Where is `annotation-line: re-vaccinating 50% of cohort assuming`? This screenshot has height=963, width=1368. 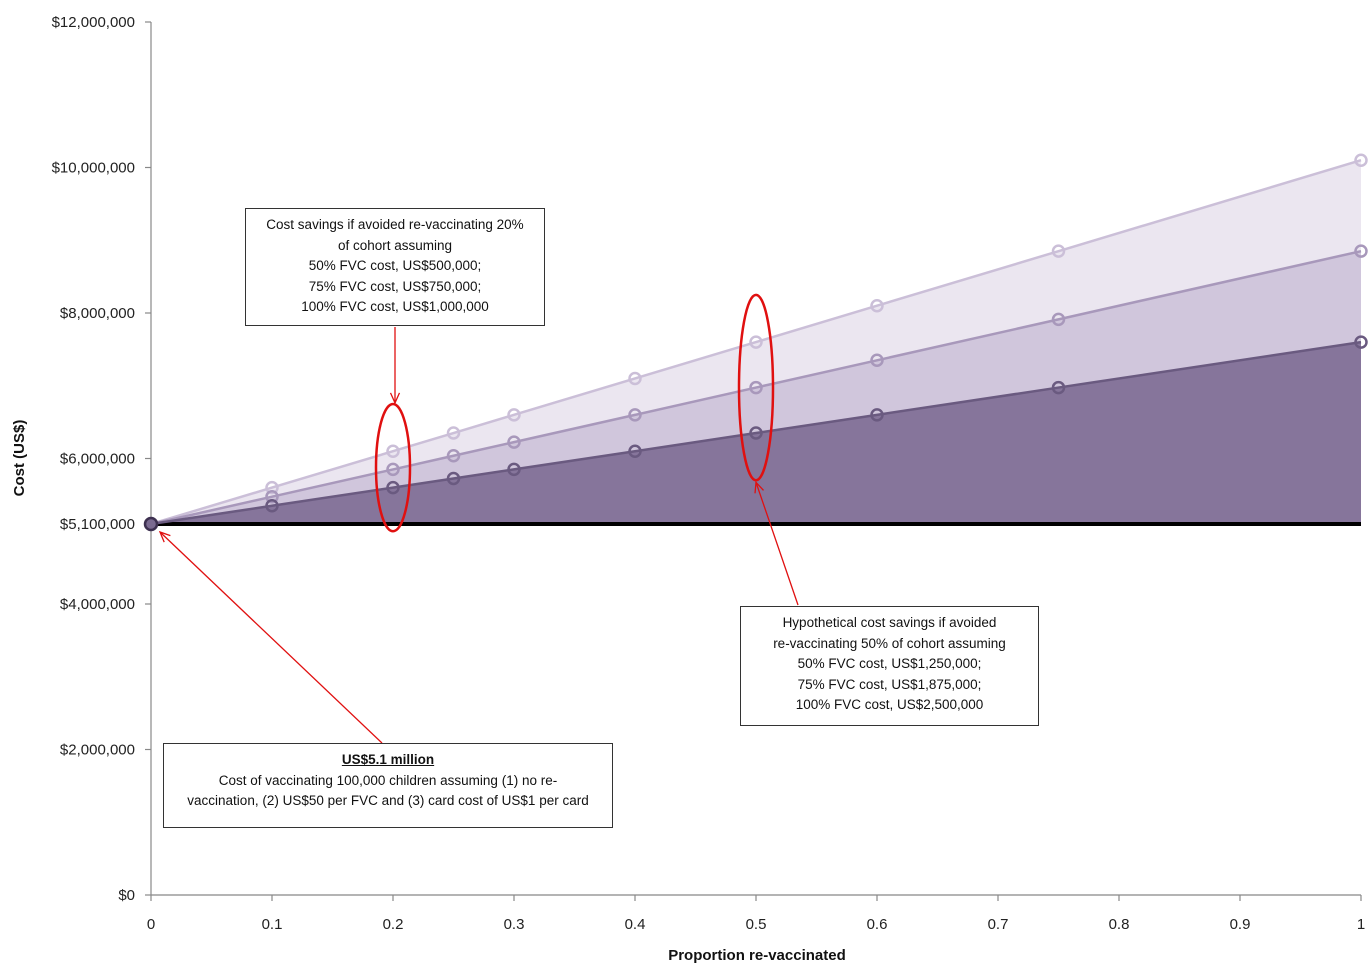
annotation-line: re-vaccinating 50% of cohort assuming is located at coordinates (889, 643).